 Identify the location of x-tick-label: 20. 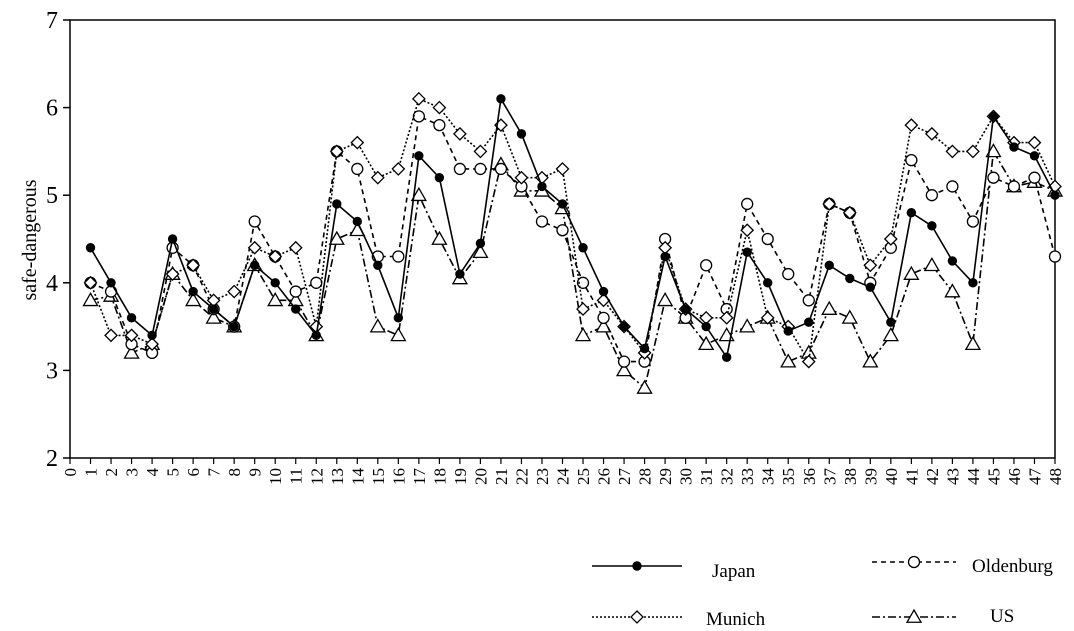
(480, 476).